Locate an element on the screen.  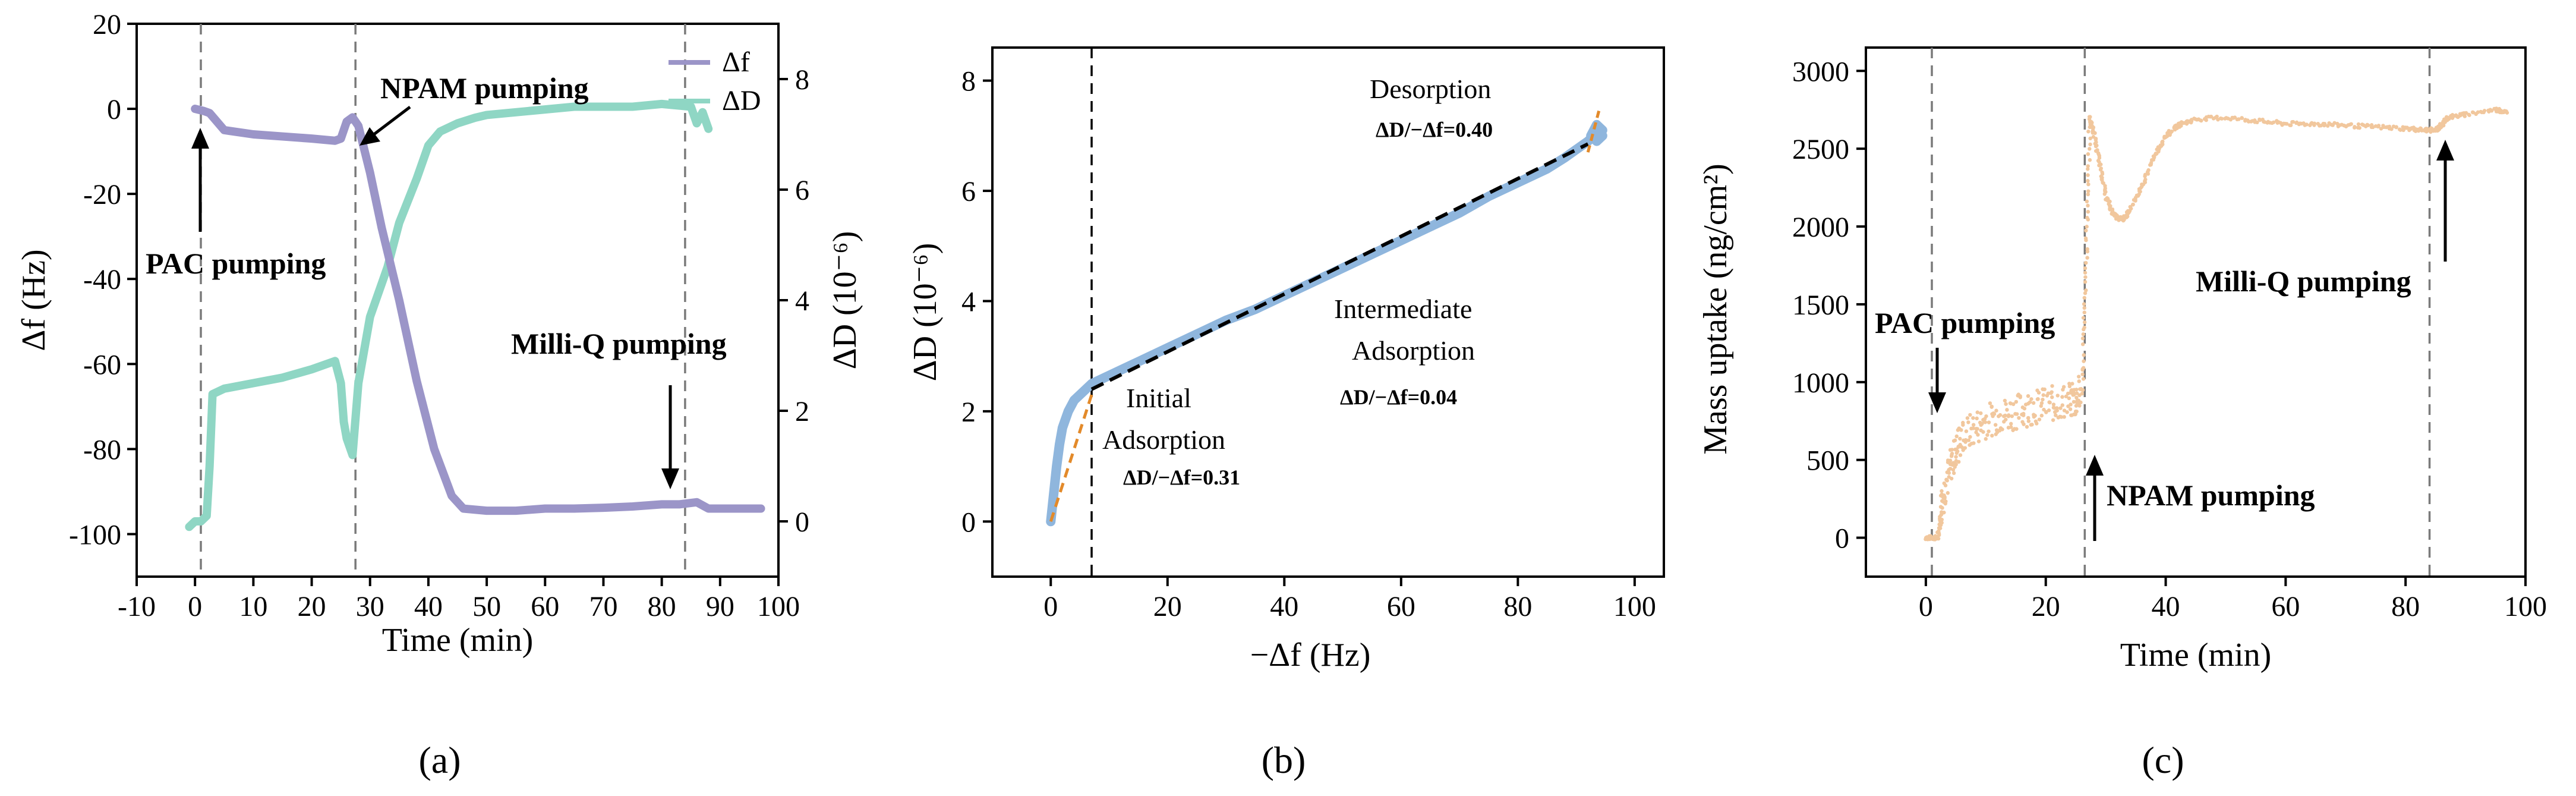
fit-intermediate is located at coordinates (1340, 266).